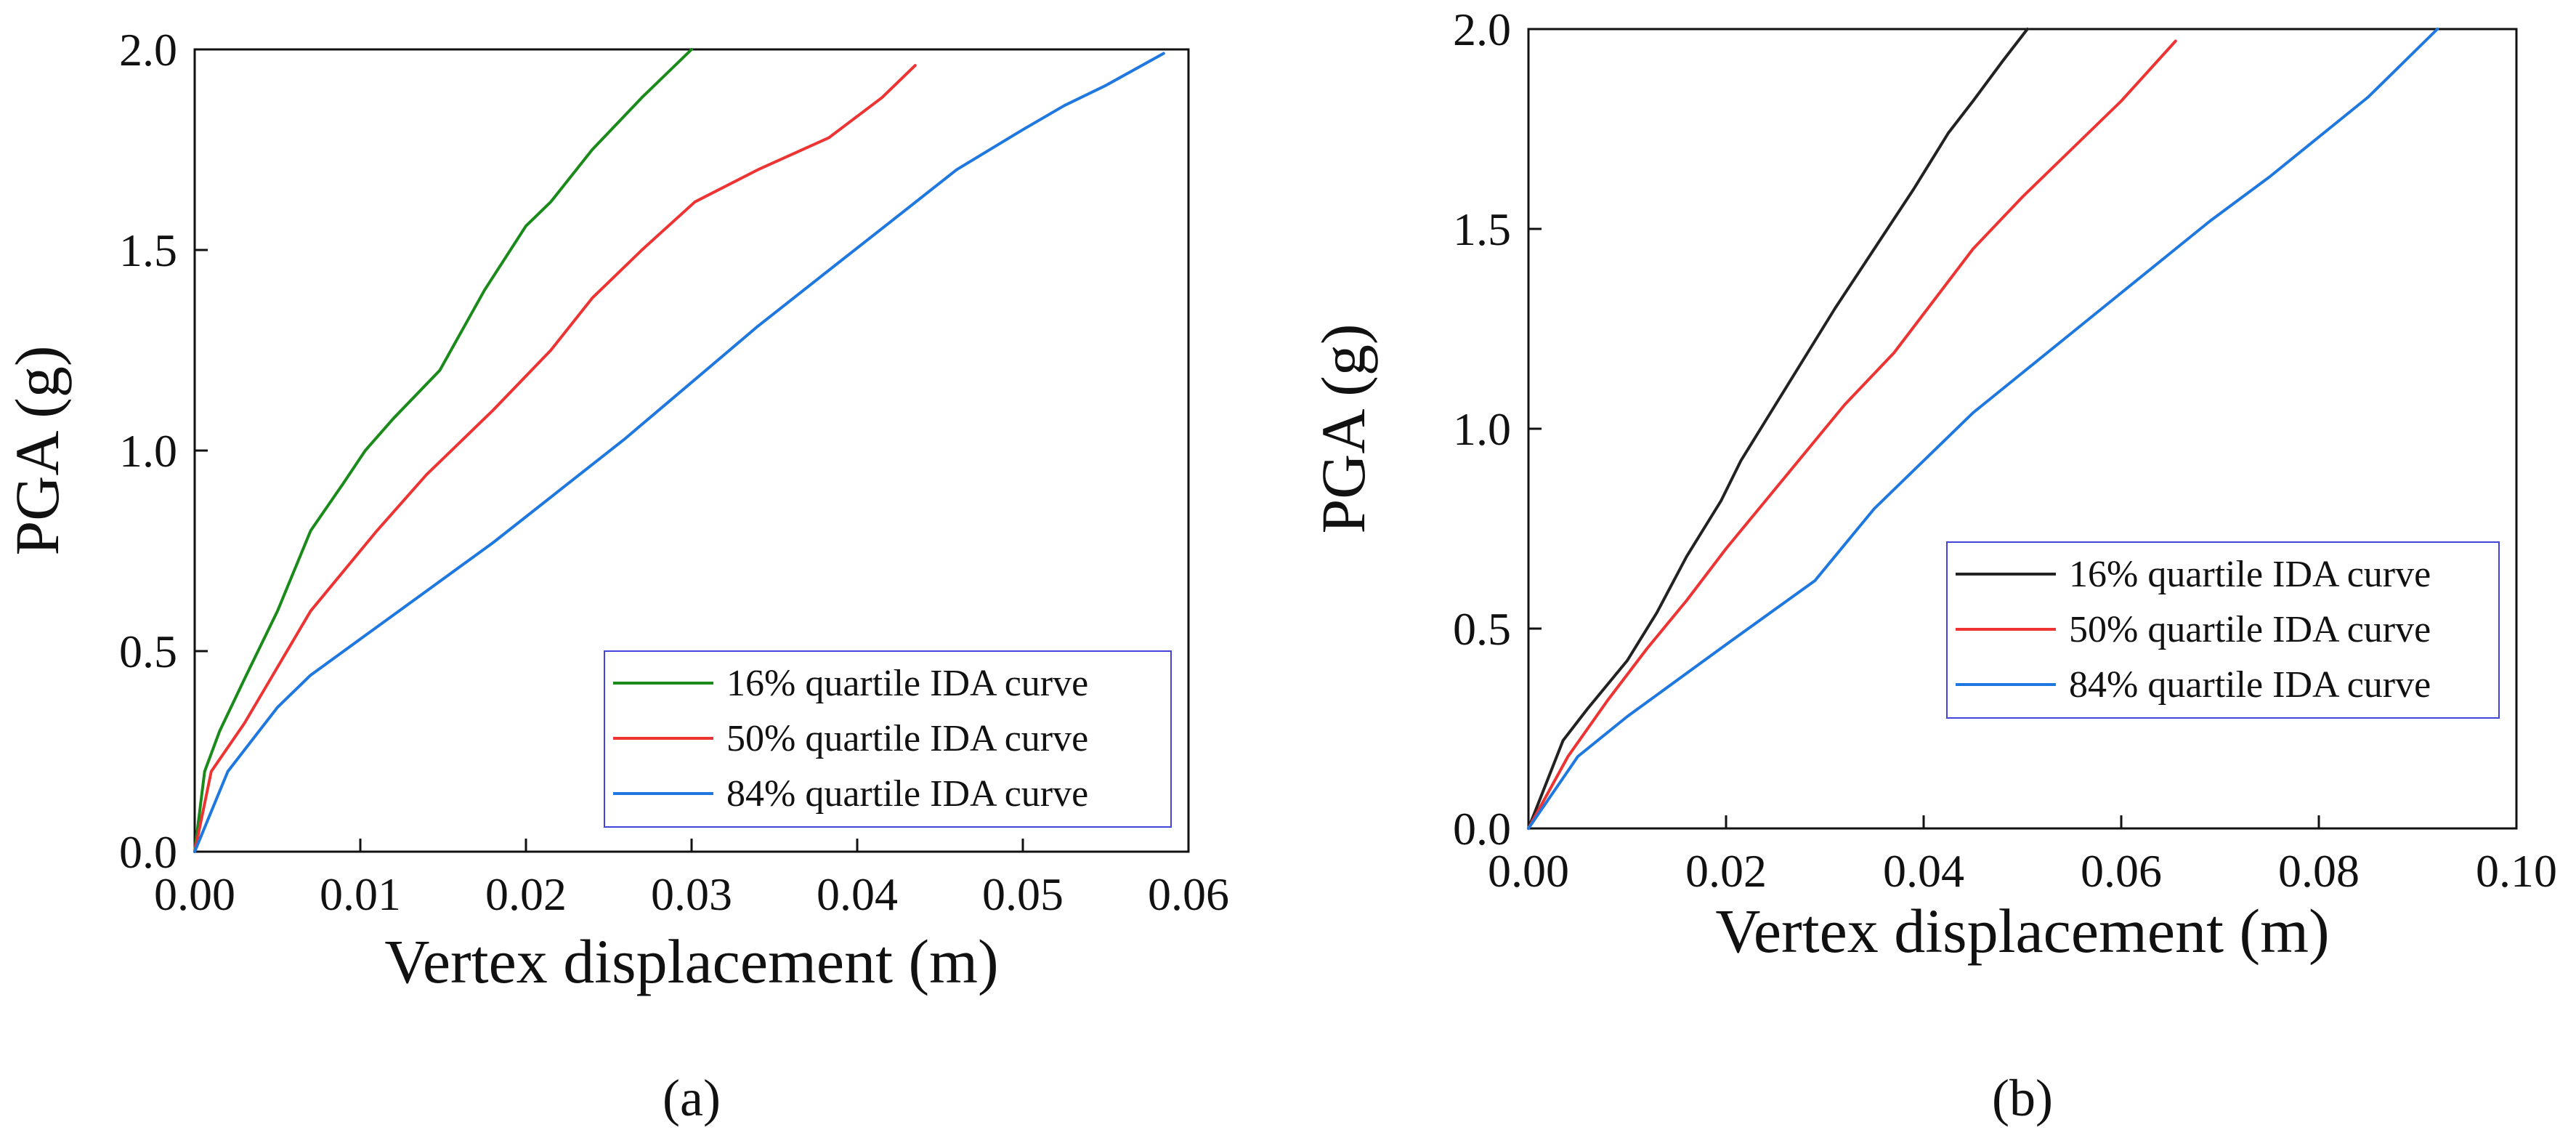 This screenshot has width=2576, height=1130. Describe the element at coordinates (1023, 894) in the screenshot. I see `x-tick-label: 0.05` at that location.